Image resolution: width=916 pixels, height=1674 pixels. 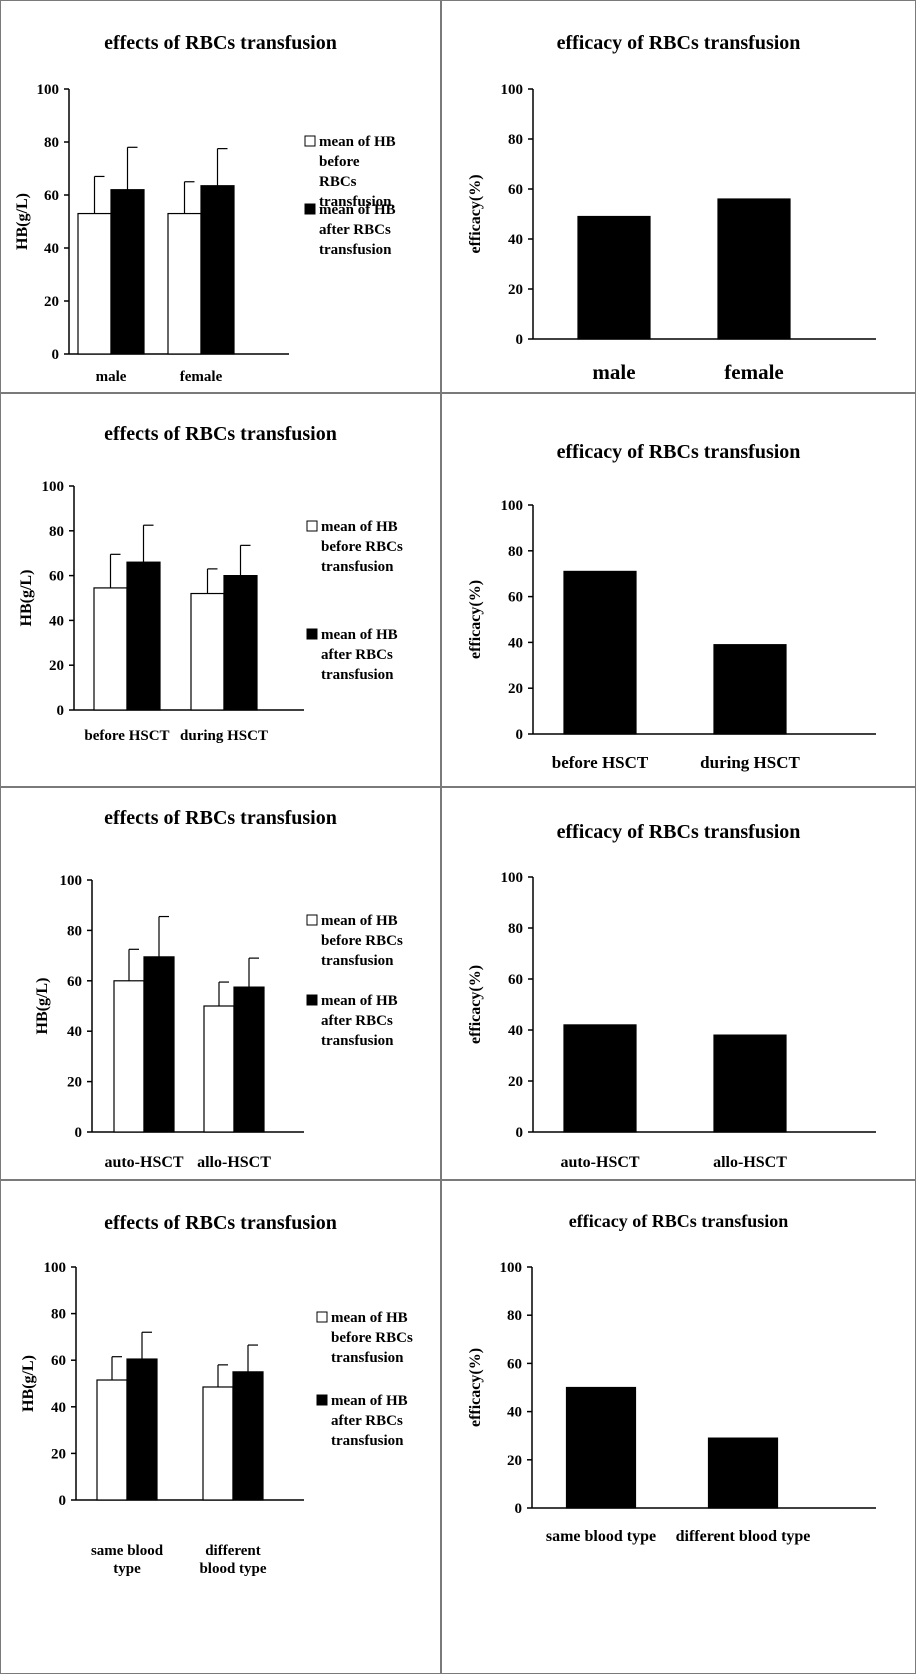 What do you see at coordinates (127, 1569) in the screenshot?
I see `x-category-label: type` at bounding box center [127, 1569].